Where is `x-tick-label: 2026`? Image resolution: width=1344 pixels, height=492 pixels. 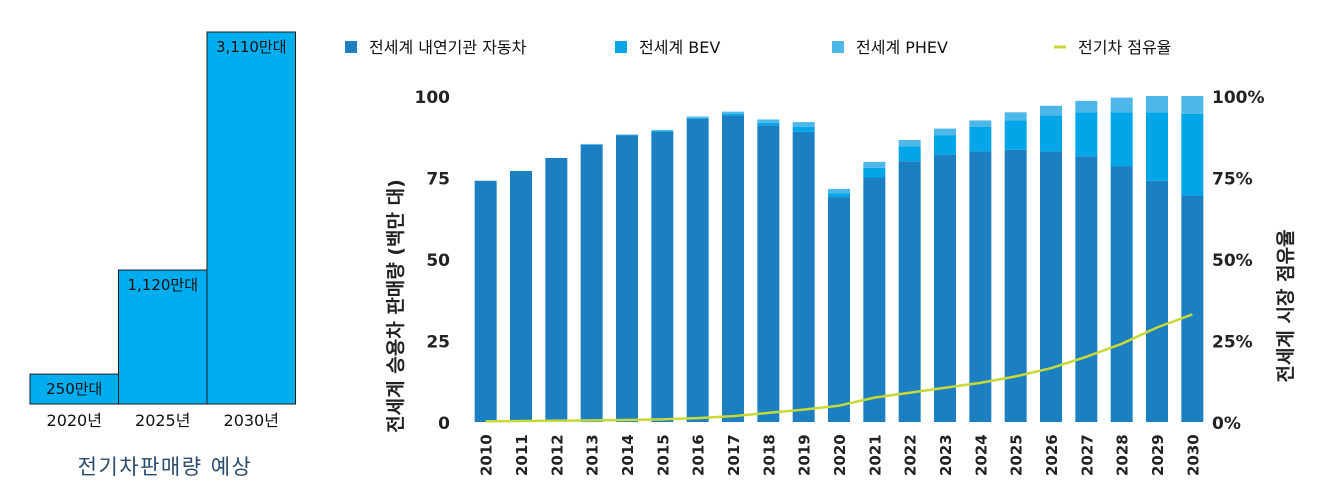
x-tick-label: 2026 is located at coordinates (1052, 455).